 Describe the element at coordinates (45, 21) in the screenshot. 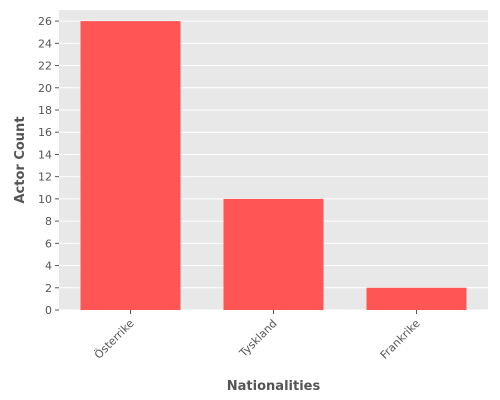

I see `y-tick-label: 26` at that location.